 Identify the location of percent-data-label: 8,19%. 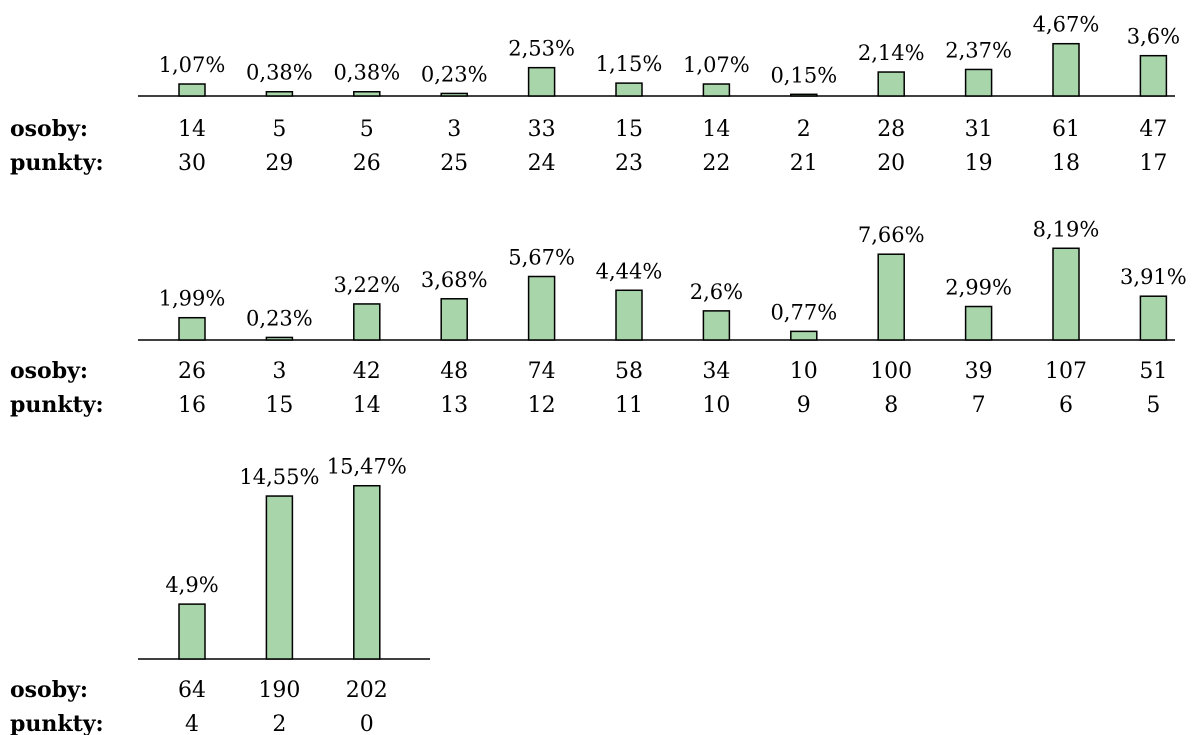
(1066, 229).